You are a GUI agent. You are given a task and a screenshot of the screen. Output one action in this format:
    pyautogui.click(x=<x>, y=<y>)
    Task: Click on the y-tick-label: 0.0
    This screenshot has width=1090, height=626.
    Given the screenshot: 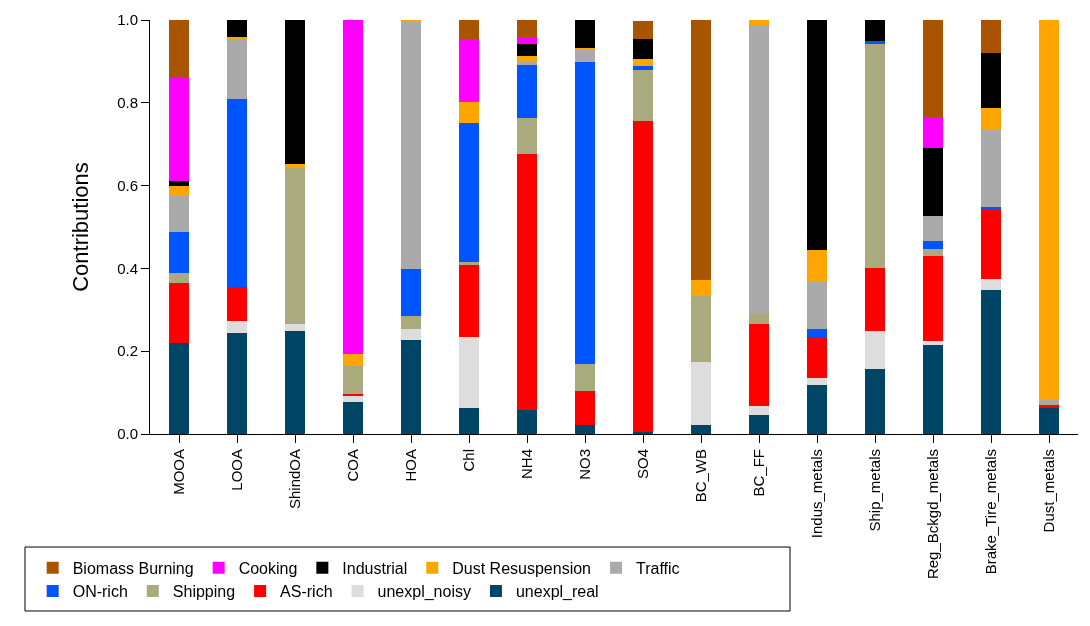 What is the action you would take?
    pyautogui.click(x=127, y=434)
    